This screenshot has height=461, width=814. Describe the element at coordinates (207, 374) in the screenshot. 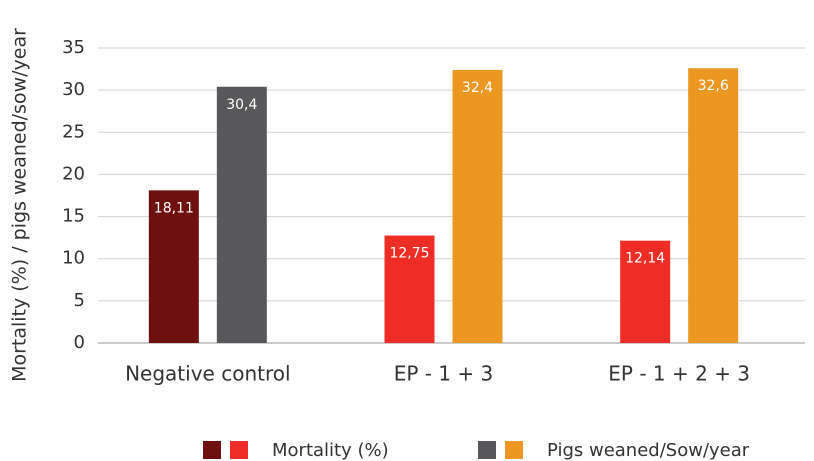

I see `x-tick-label: Negative control` at that location.